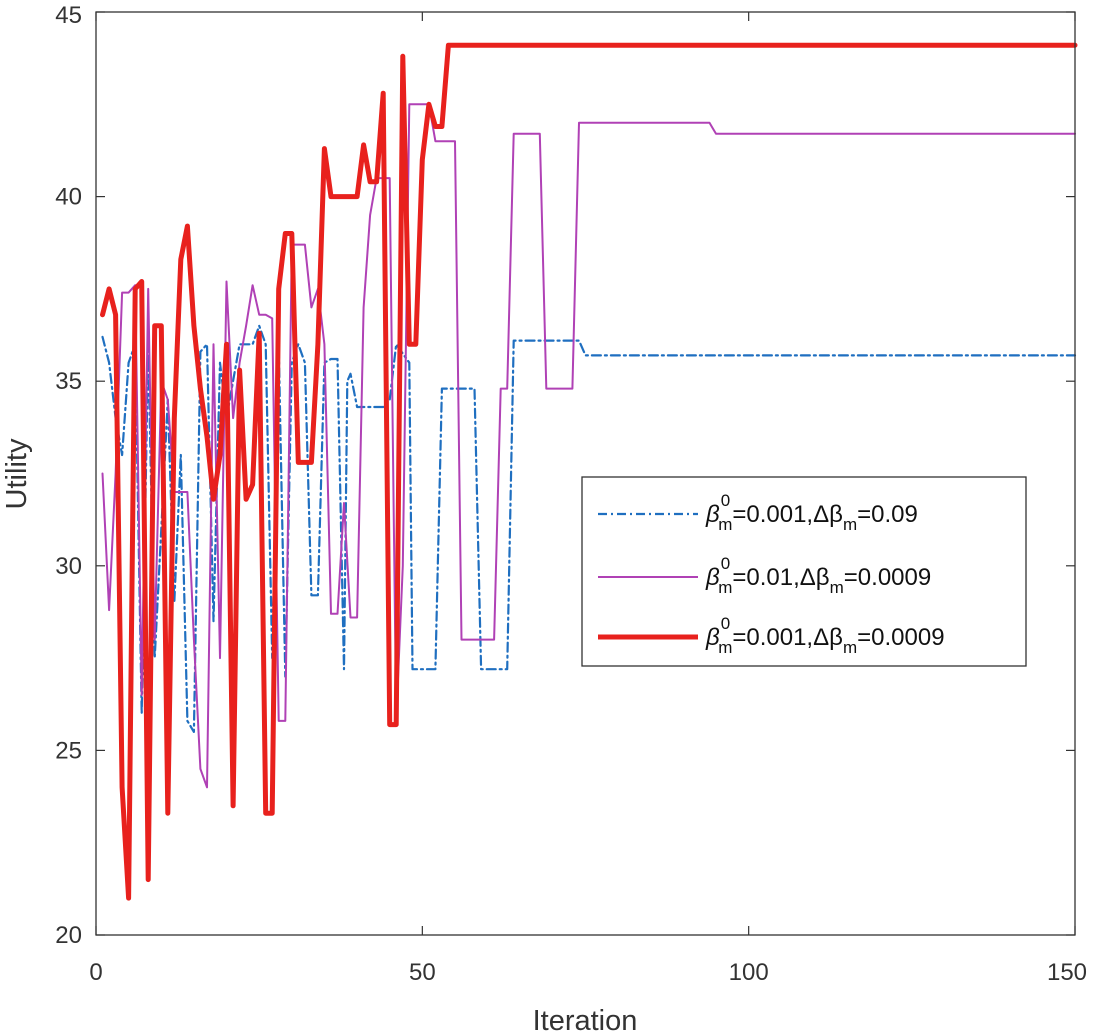  What do you see at coordinates (749, 972) in the screenshot?
I see `x-tick-label: 100` at bounding box center [749, 972].